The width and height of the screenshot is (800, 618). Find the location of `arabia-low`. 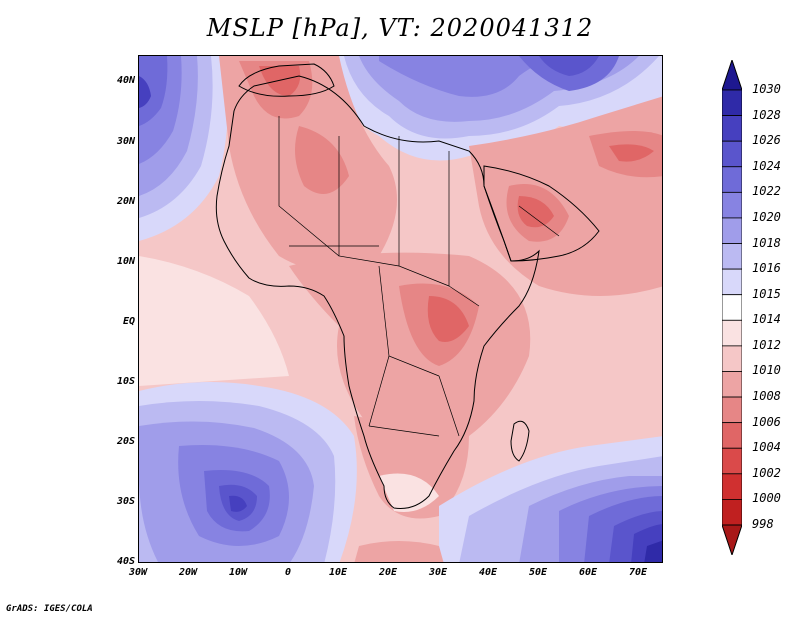

arabia-low is located at coordinates (565, 196).